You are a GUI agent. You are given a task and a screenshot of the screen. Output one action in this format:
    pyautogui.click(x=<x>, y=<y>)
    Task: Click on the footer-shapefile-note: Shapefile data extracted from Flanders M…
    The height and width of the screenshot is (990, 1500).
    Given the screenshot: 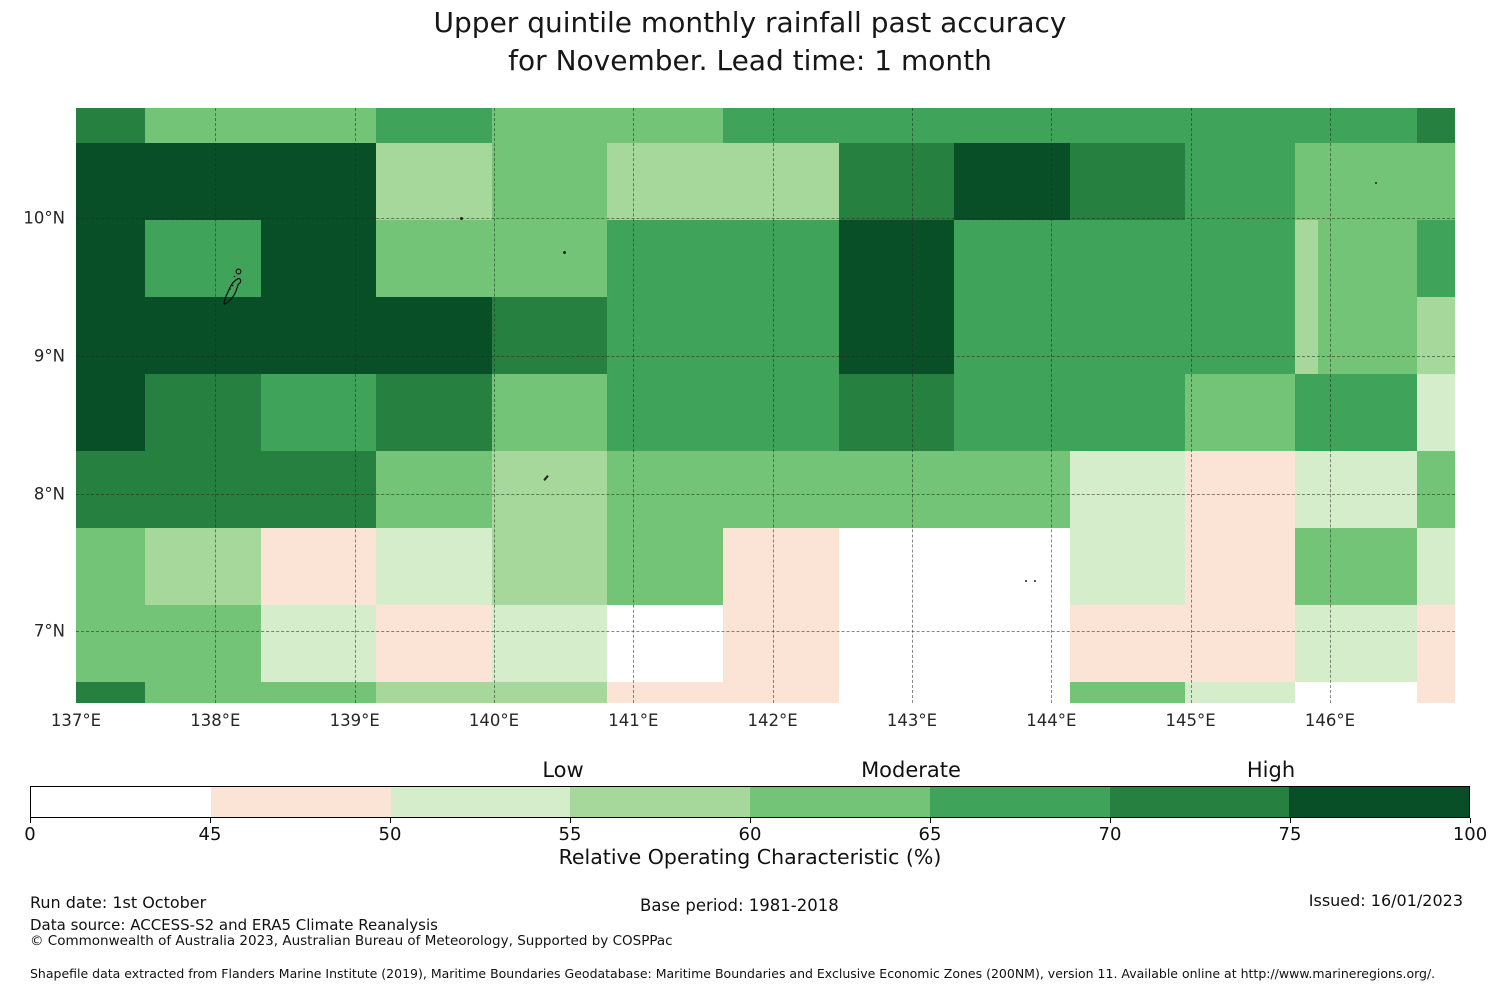 What is the action you would take?
    pyautogui.click(x=733, y=973)
    